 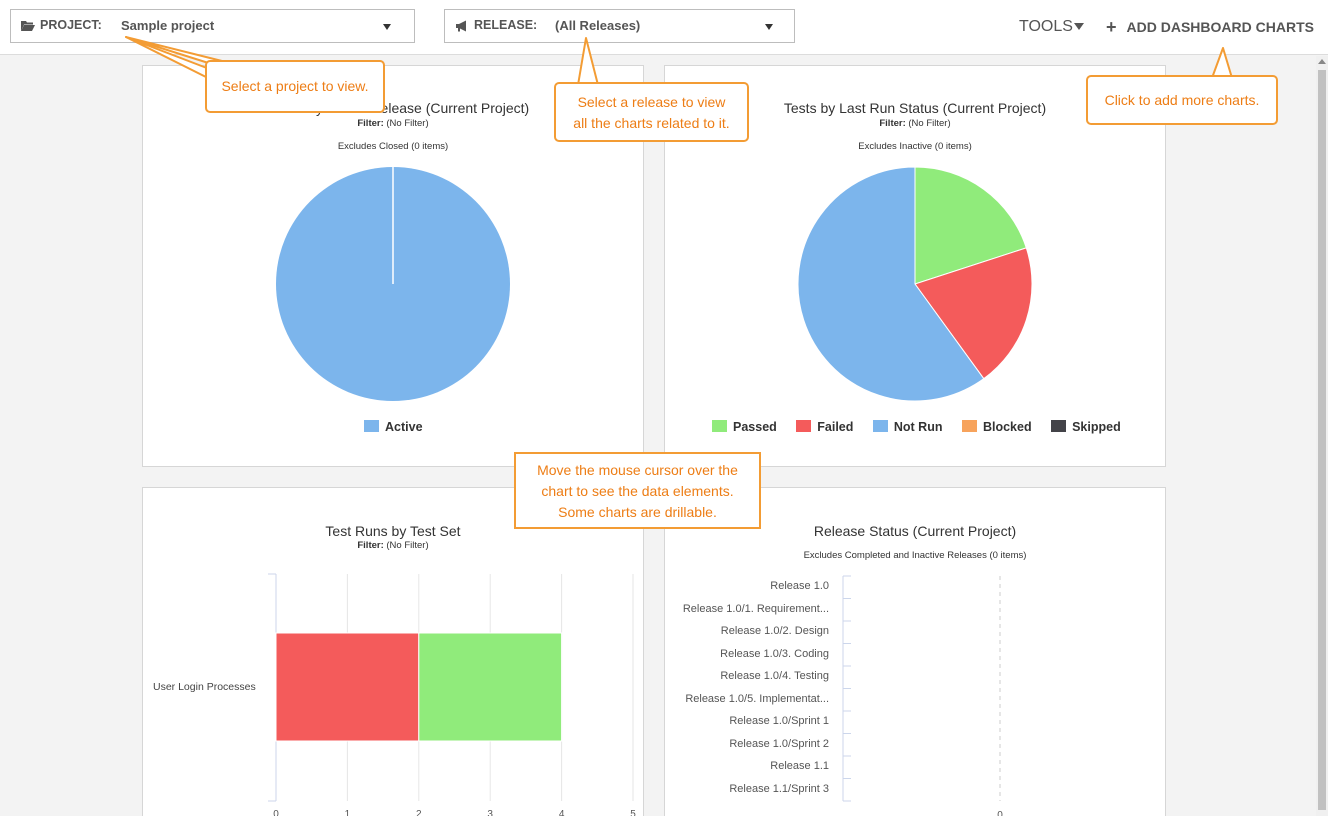 I want to click on project-selector: PROJECT: Sample project, so click(x=212, y=26).